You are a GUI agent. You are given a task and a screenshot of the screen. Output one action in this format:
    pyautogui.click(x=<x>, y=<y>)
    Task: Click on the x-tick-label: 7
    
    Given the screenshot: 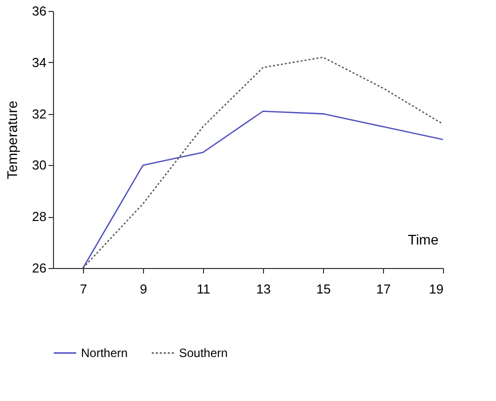 What is the action you would take?
    pyautogui.click(x=84, y=289)
    